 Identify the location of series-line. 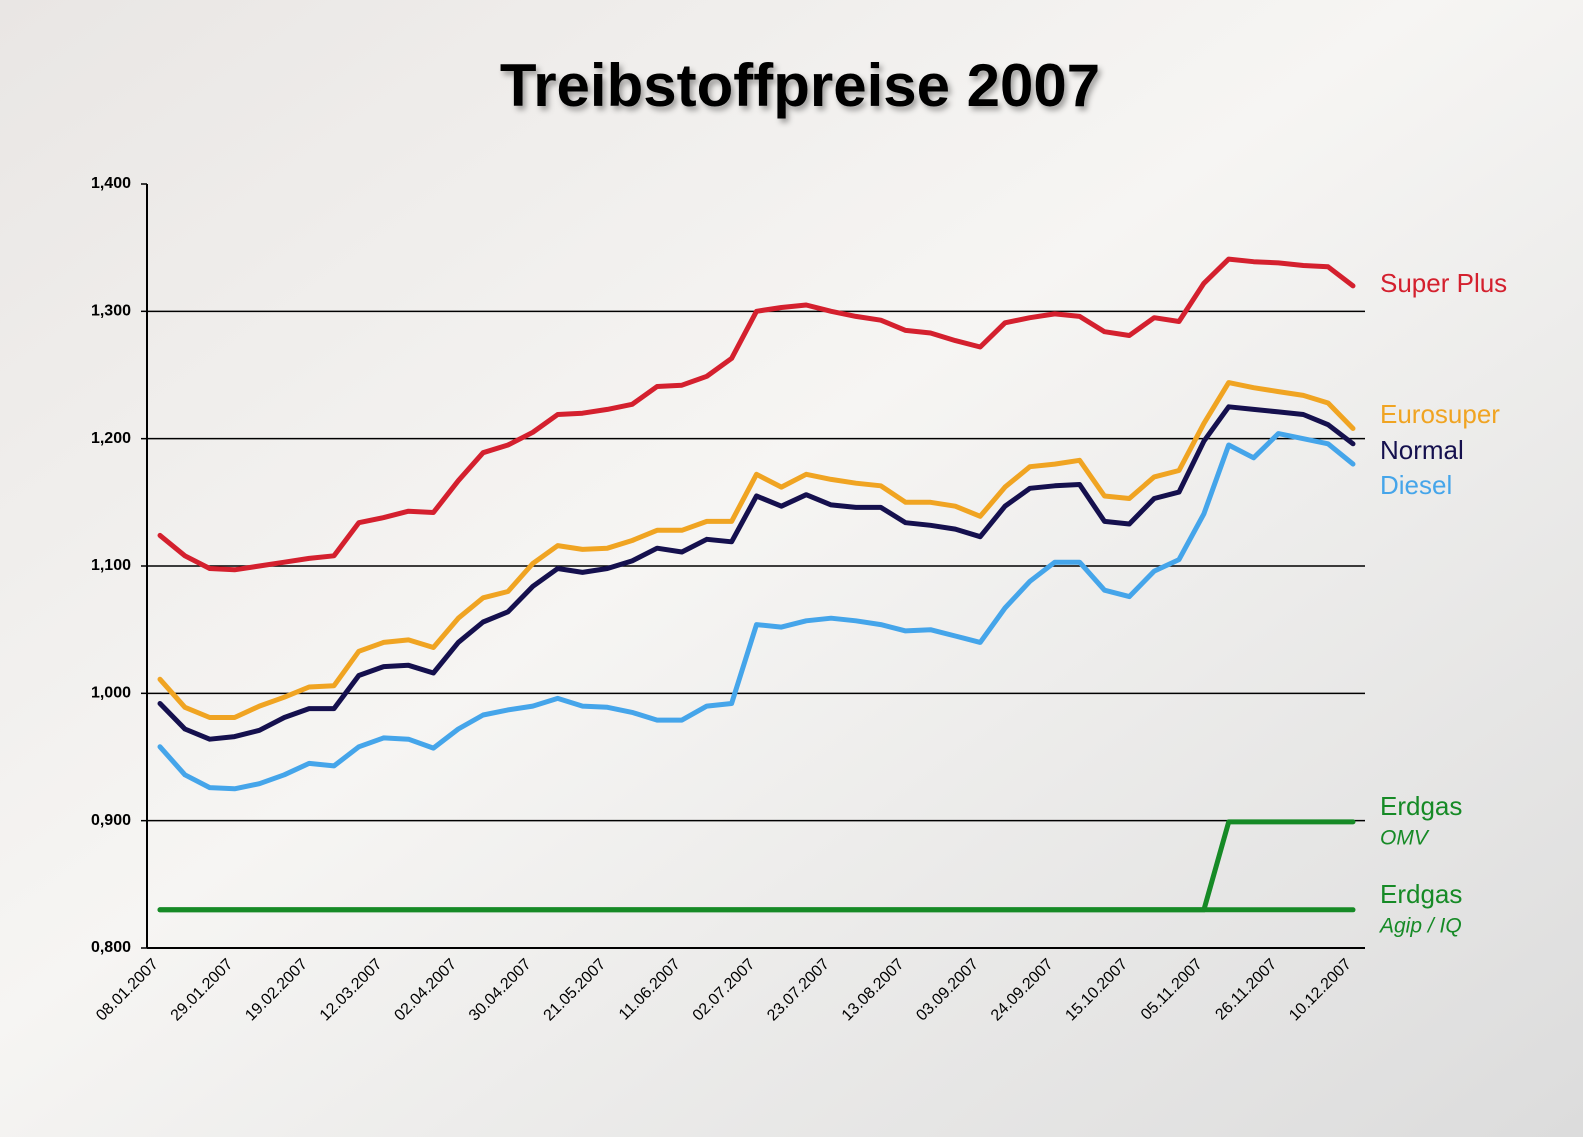
(756, 866).